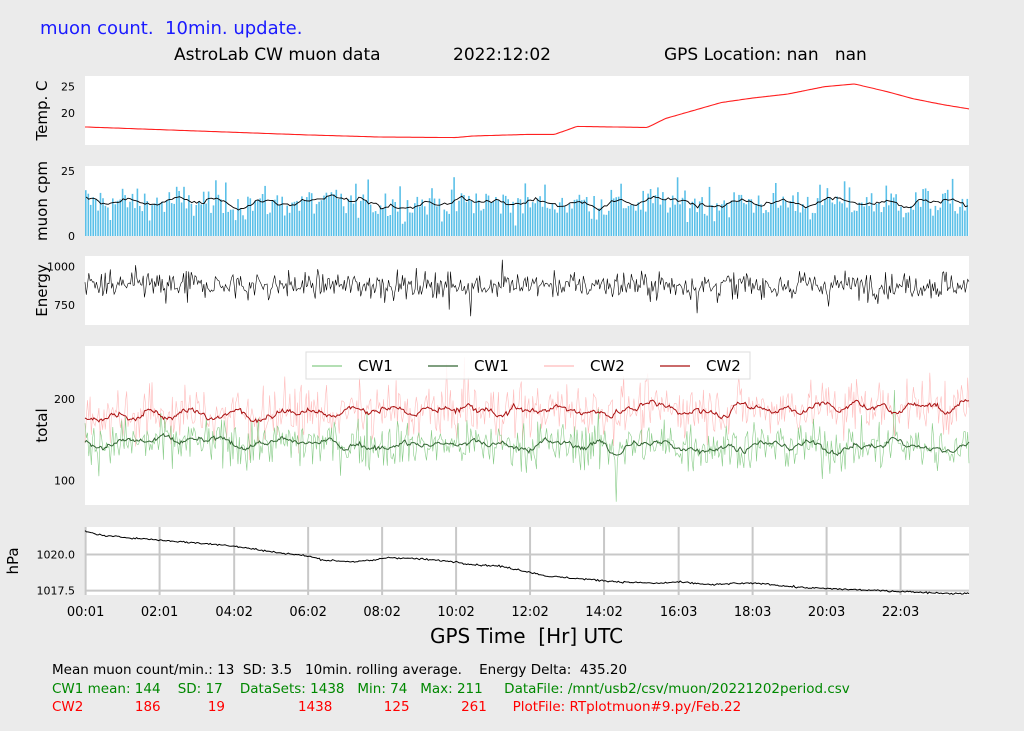 The image size is (1024, 731). What do you see at coordinates (56, 554) in the screenshot?
I see `y-tick-label-4-1: 1020.0` at bounding box center [56, 554].